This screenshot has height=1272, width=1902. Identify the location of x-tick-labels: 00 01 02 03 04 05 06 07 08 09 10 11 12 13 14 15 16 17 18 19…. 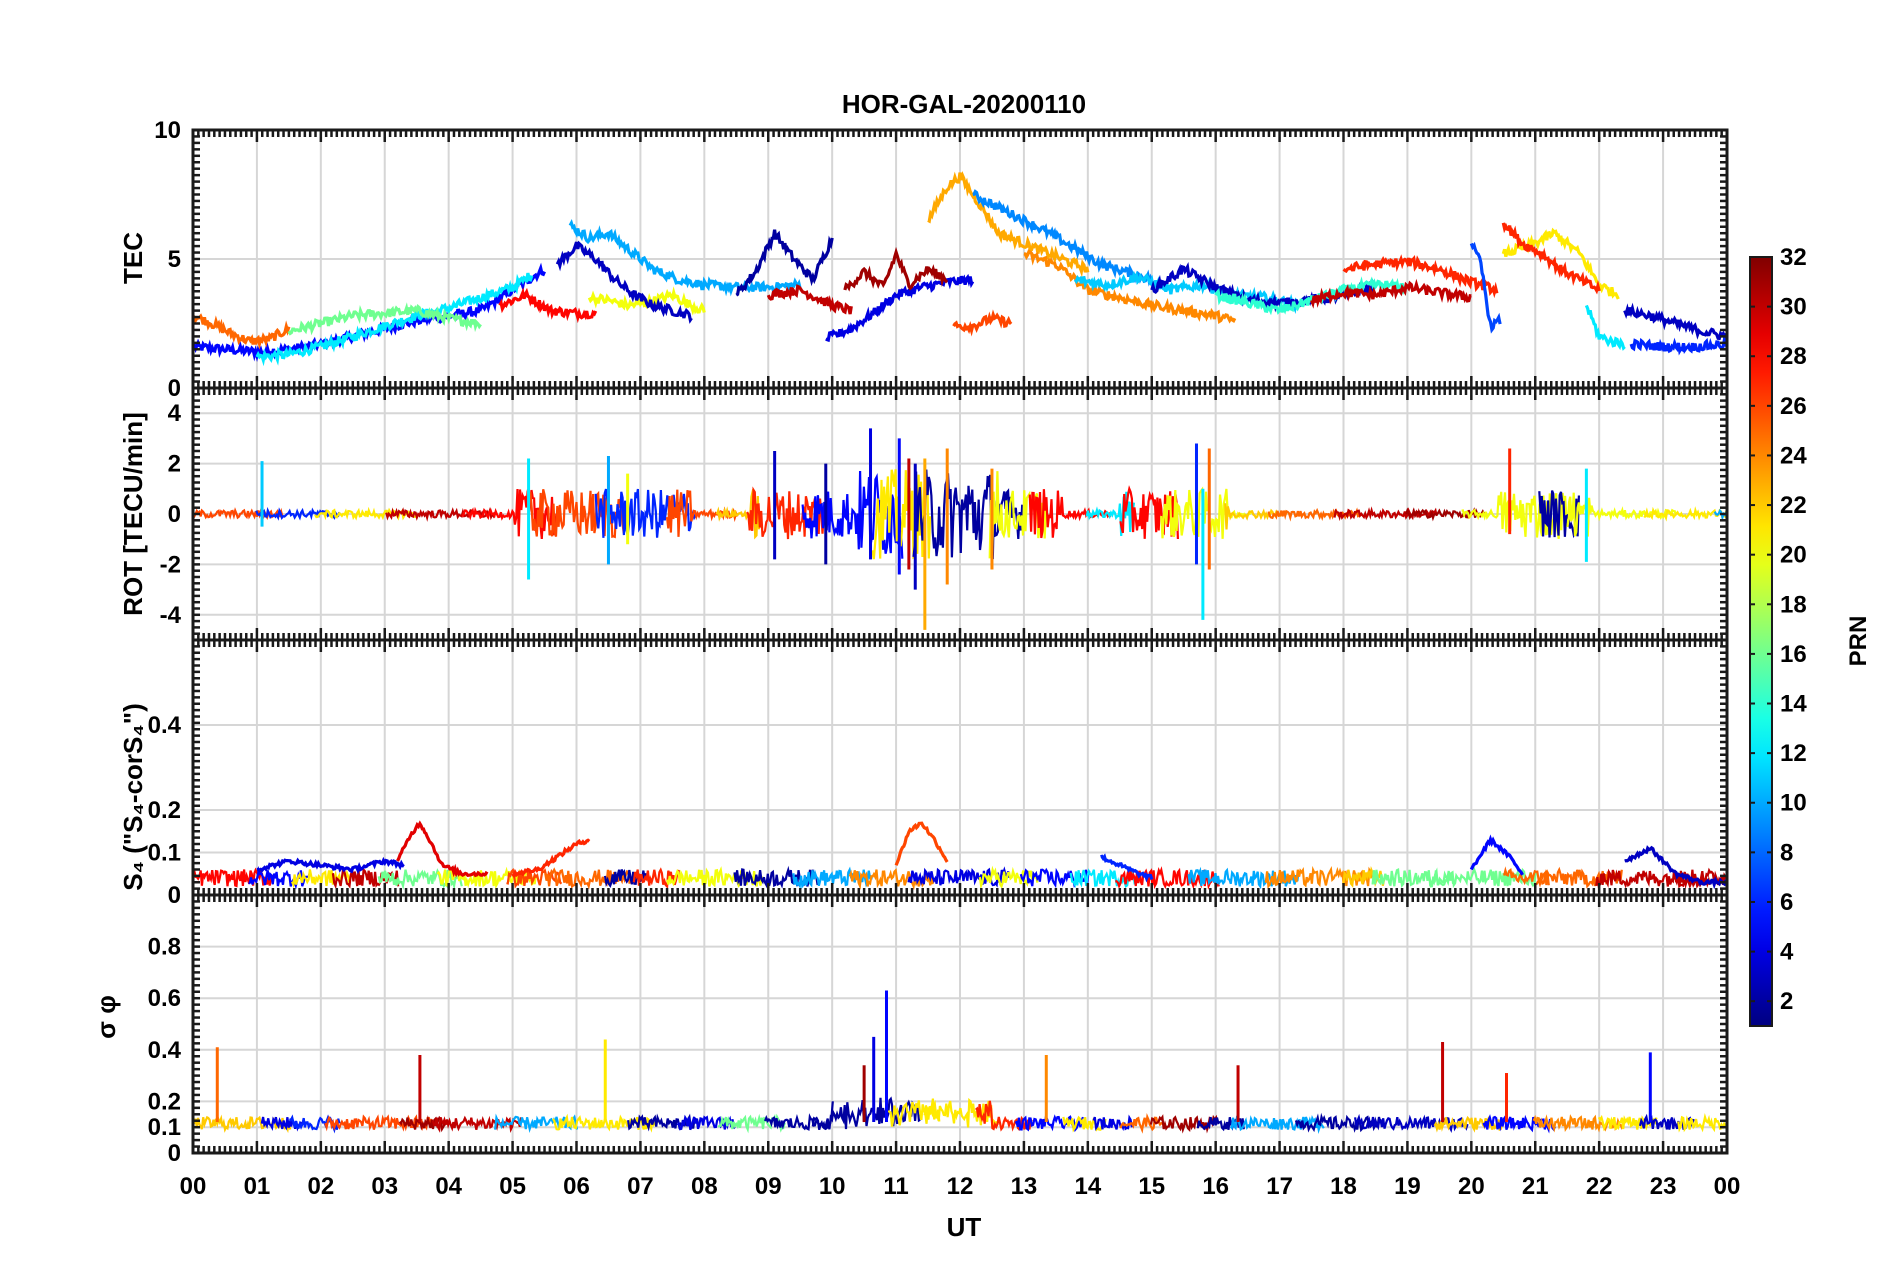
(960, 1186).